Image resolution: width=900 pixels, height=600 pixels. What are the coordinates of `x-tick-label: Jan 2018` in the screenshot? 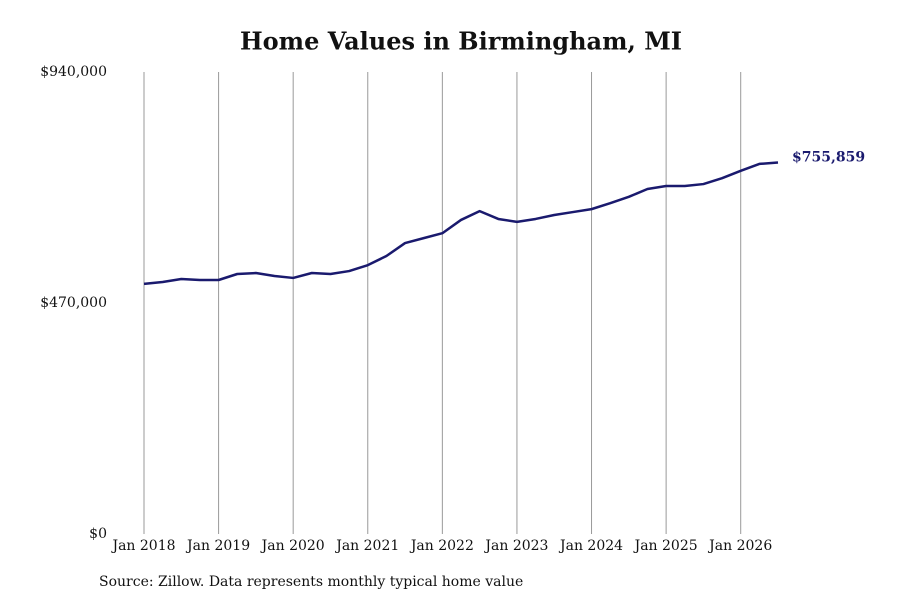 It's located at (142, 546).